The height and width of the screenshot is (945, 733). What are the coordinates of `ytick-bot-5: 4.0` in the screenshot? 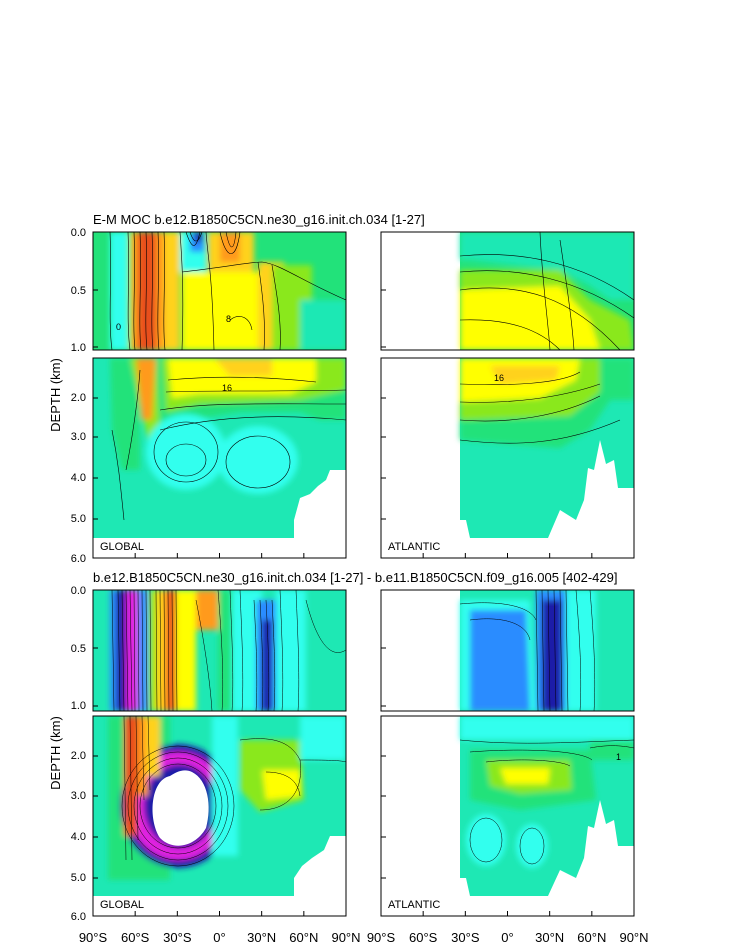 It's located at (78, 837).